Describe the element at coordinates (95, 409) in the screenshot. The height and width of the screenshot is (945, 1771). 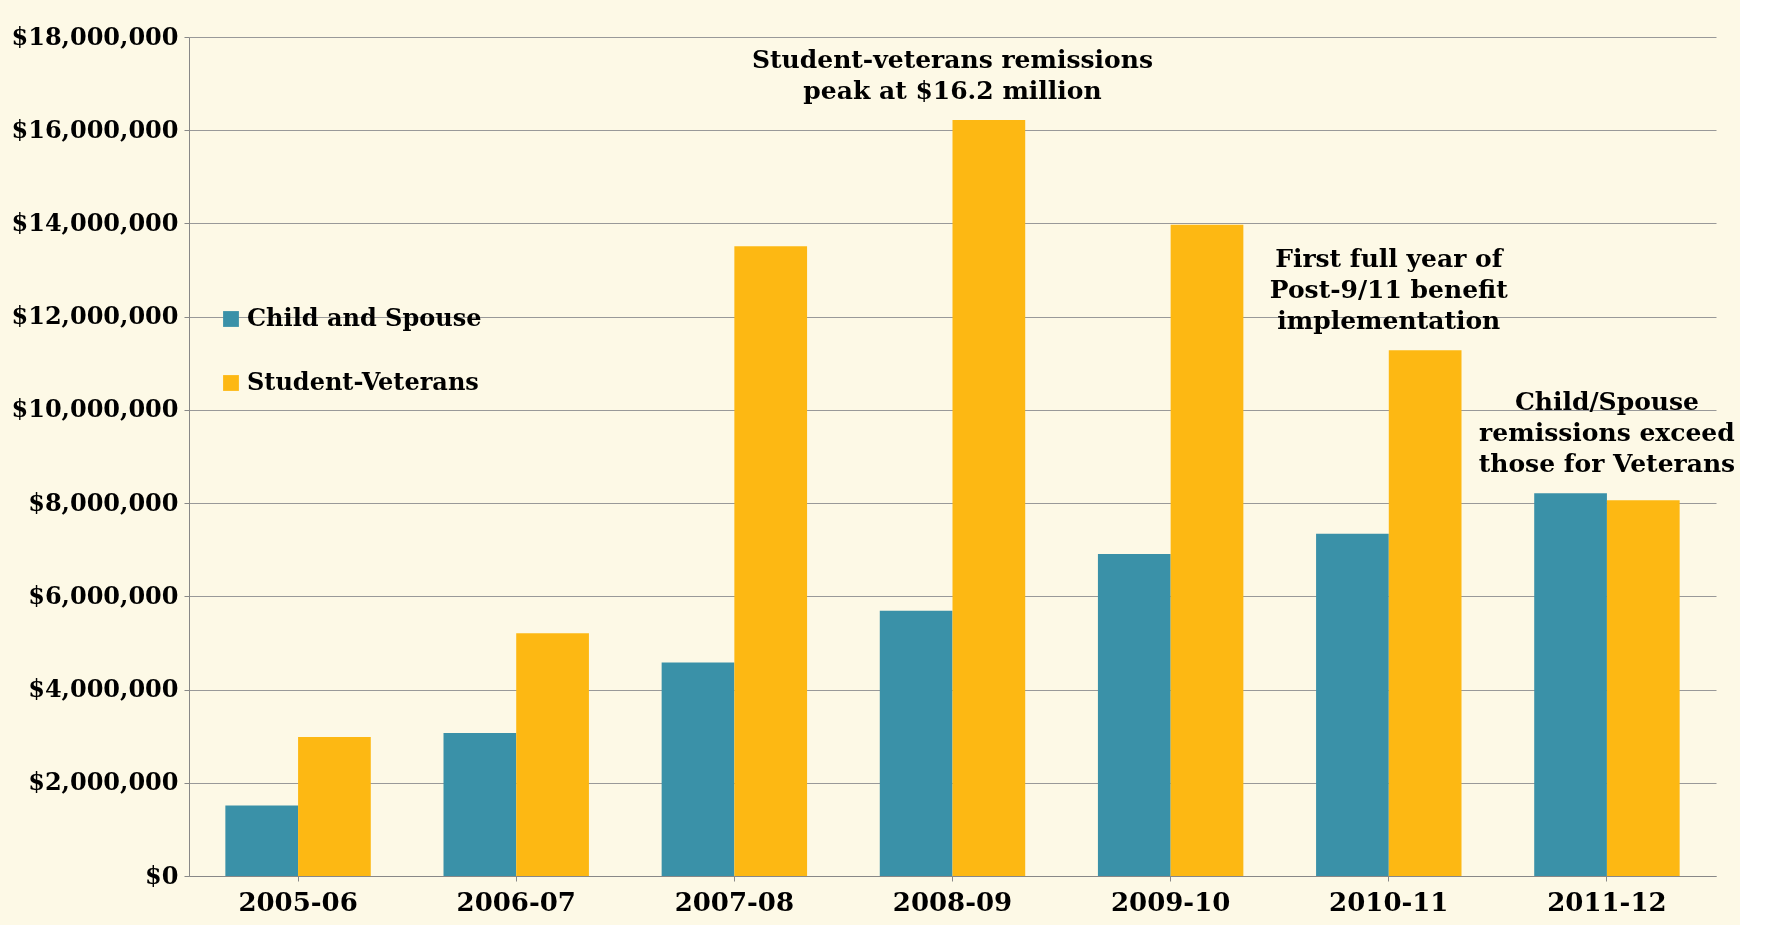
I see `y-tick-label: $10,000,000` at that location.